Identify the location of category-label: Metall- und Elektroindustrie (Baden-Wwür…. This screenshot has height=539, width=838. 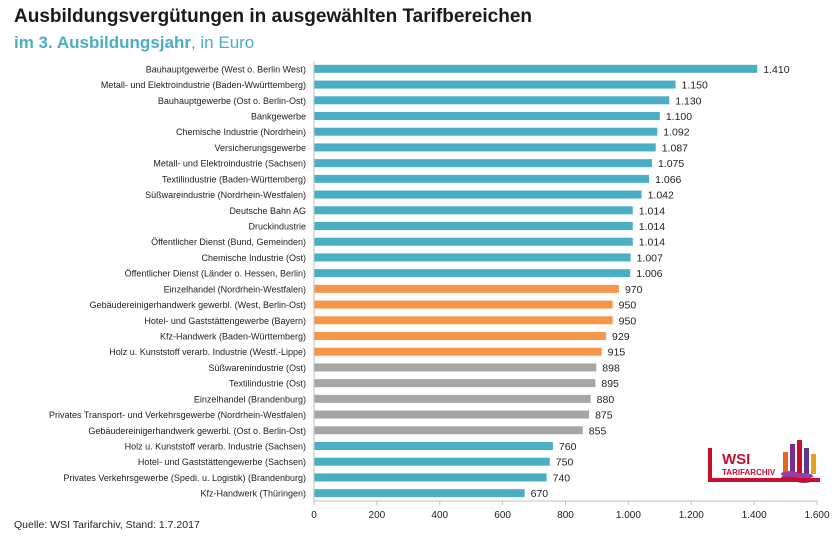
(203, 85).